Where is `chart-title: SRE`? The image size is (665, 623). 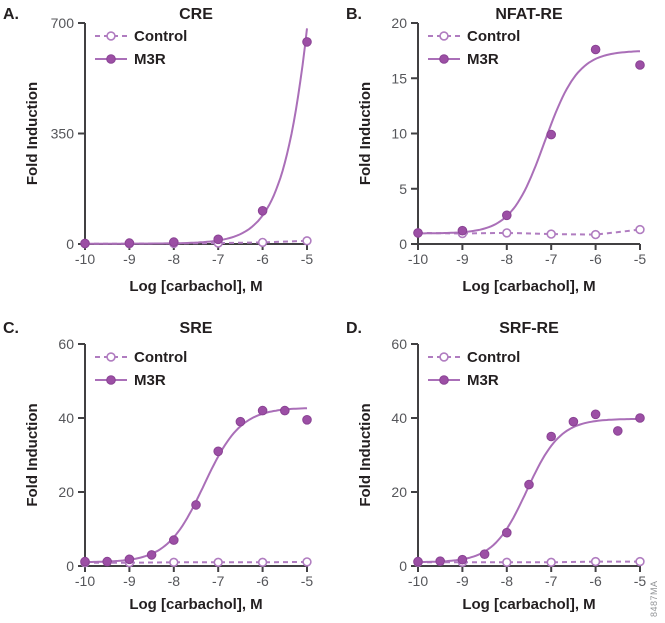 chart-title: SRE is located at coordinates (196, 328).